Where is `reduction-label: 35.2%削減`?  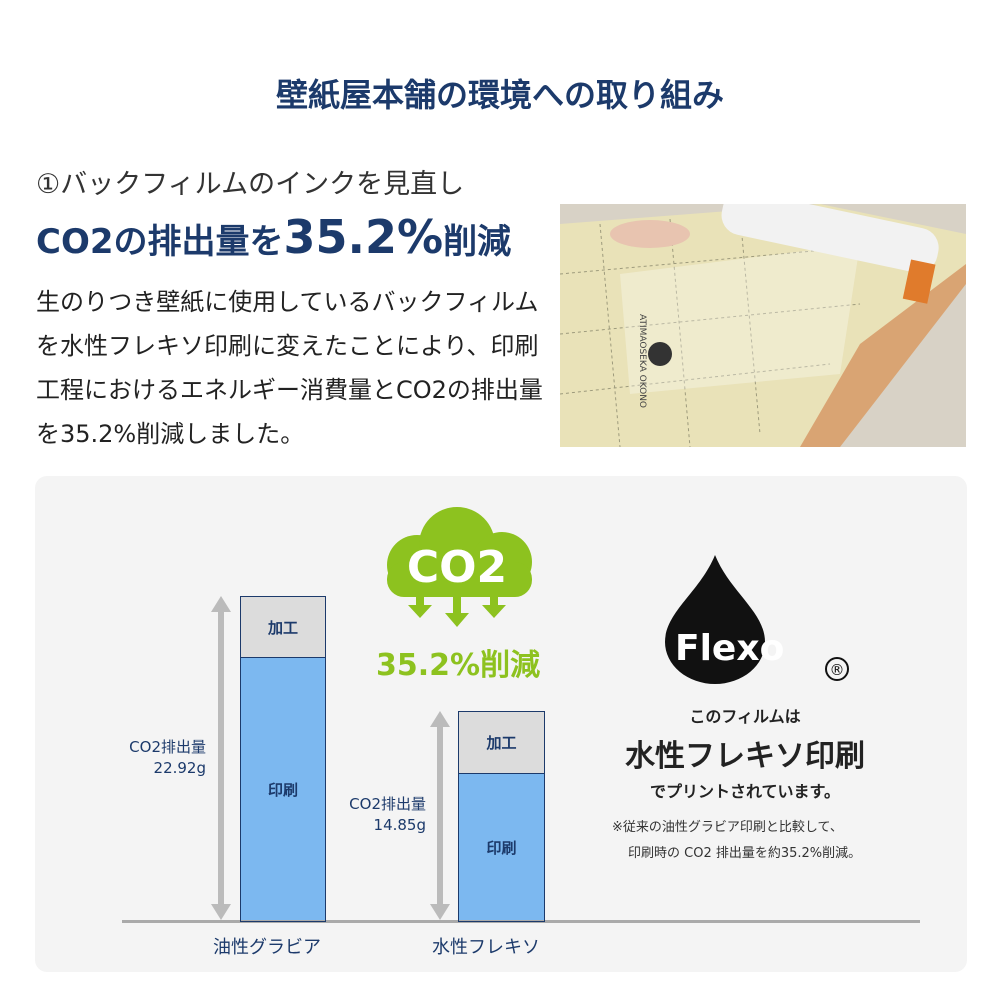
reduction-label: 35.2%削減 is located at coordinates (458, 665).